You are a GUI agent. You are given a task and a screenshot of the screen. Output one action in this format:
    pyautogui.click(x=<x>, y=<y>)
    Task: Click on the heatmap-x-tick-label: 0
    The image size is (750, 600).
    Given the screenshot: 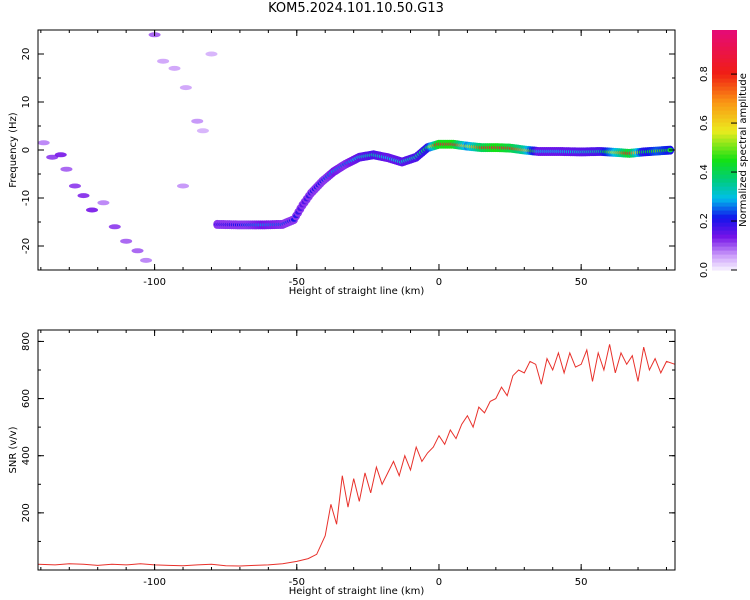 What is the action you would take?
    pyautogui.click(x=439, y=282)
    